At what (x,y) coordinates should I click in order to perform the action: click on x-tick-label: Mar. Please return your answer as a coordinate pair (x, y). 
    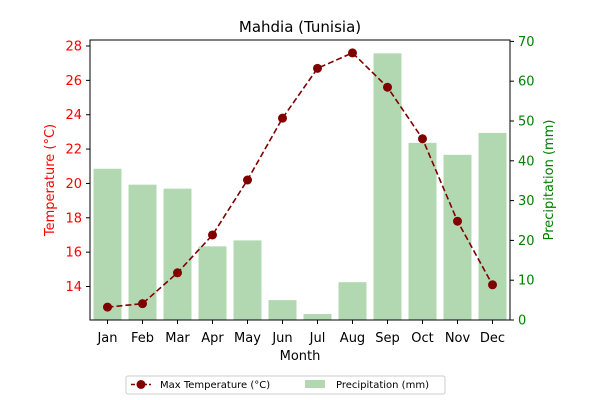
    Looking at the image, I should click on (177, 338).